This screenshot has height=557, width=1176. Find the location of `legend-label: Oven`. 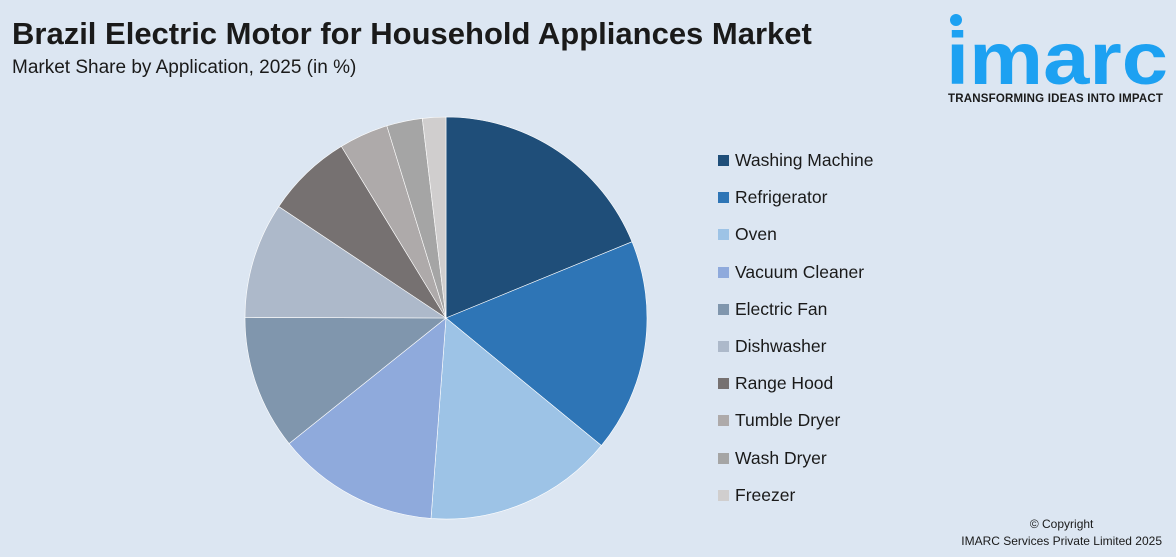

legend-label: Oven is located at coordinates (756, 234).